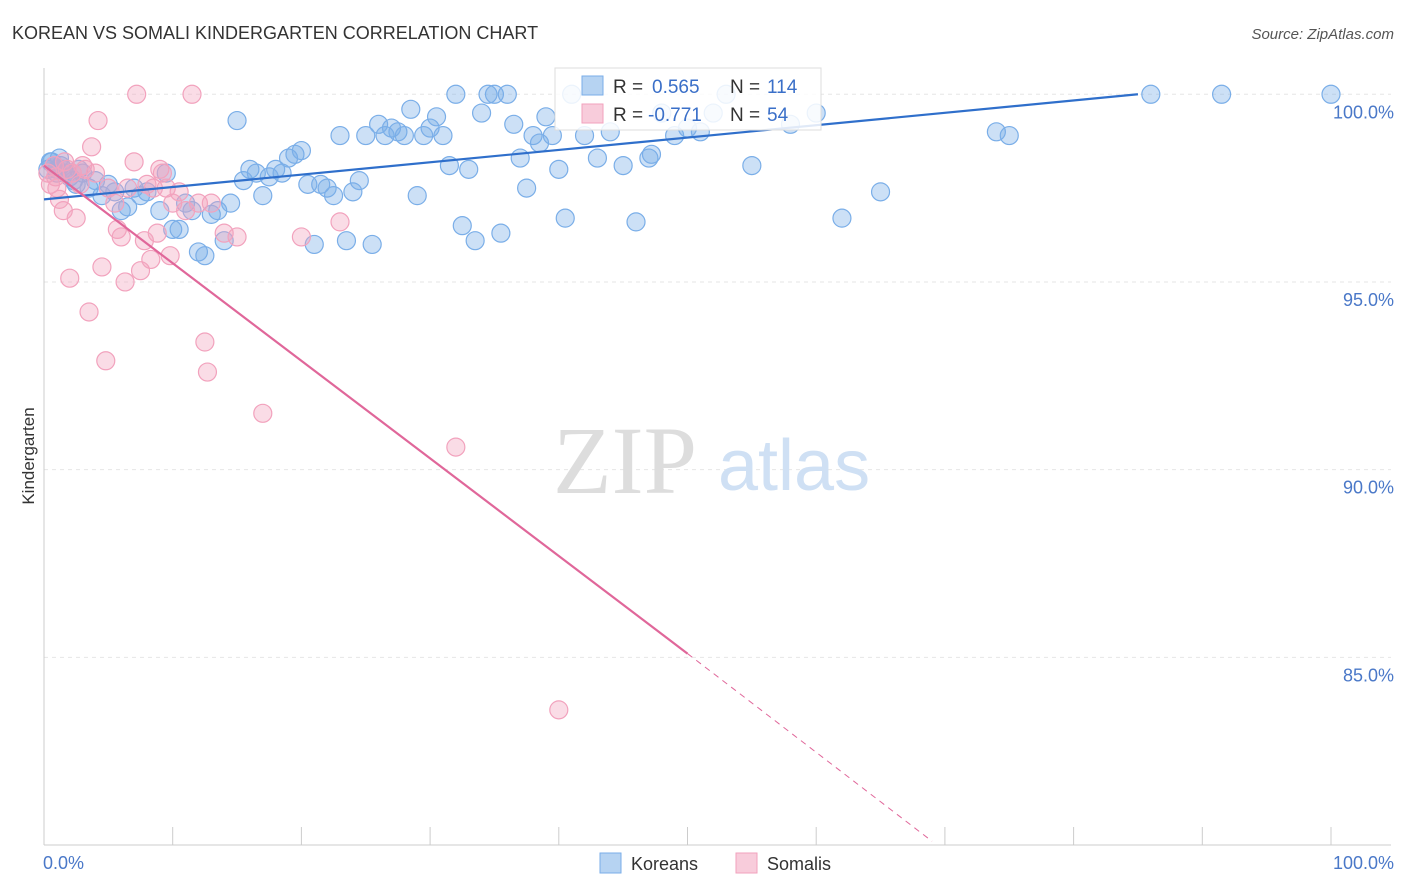 This screenshot has width=1406, height=892. Describe the element at coordinates (715, 863) in the screenshot. I see `series-legend: Koreans Somalis` at that location.